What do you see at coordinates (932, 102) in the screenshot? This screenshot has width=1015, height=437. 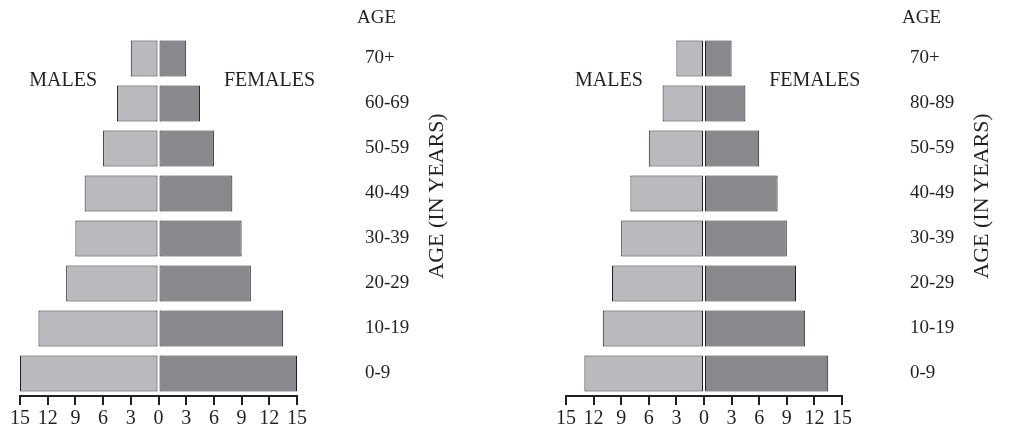 I see `y-tick-label: 80-89` at bounding box center [932, 102].